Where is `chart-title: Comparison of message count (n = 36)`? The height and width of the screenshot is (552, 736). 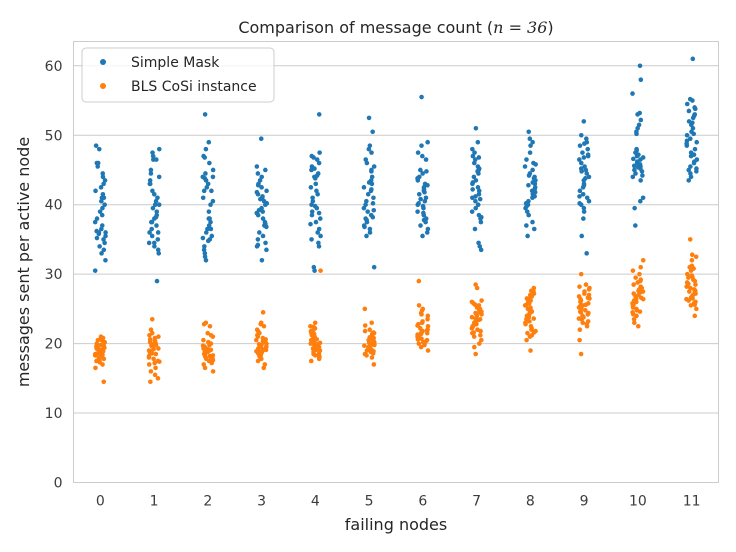 chart-title: Comparison of message count (n = 36) is located at coordinates (395, 27).